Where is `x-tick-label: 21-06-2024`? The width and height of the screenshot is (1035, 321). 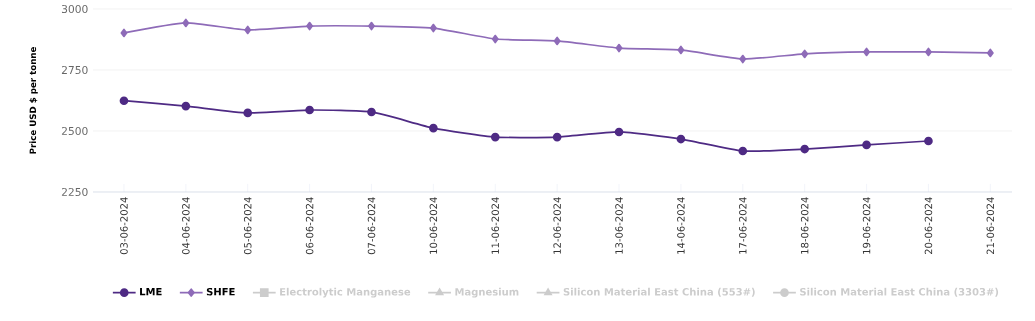 x-tick-label: 21-06-2024 is located at coordinates (990, 226).